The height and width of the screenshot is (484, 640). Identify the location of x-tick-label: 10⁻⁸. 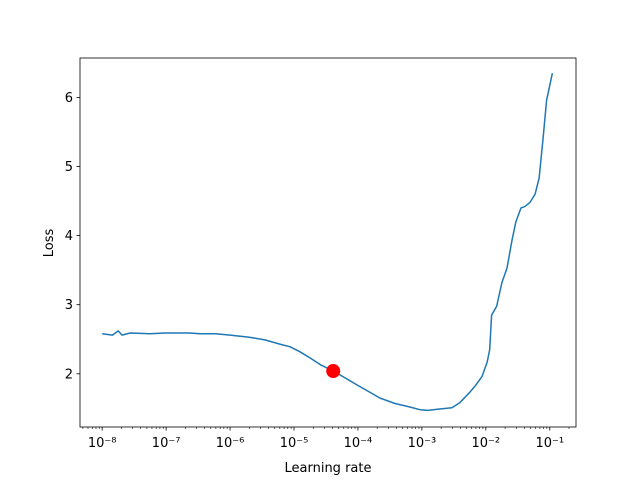
(102, 443).